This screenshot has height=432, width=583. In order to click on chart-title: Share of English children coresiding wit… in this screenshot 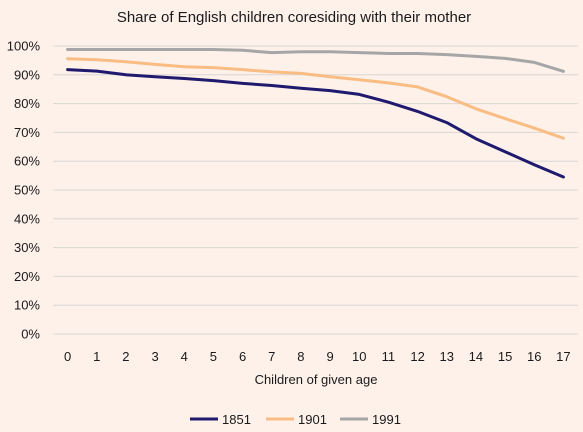, I will do `click(294, 17)`.